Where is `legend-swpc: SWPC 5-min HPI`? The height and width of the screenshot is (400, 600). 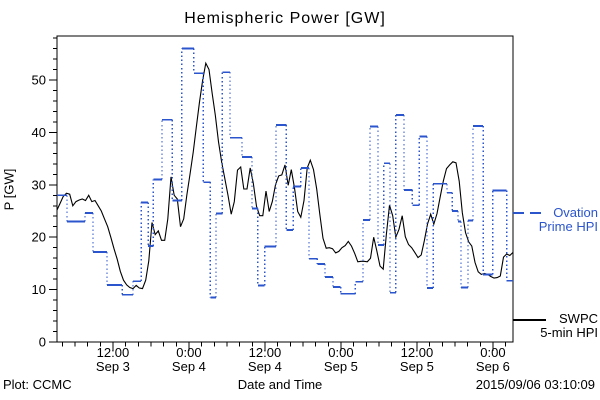
legend-swpc: SWPC 5-min HPI is located at coordinates (569, 326).